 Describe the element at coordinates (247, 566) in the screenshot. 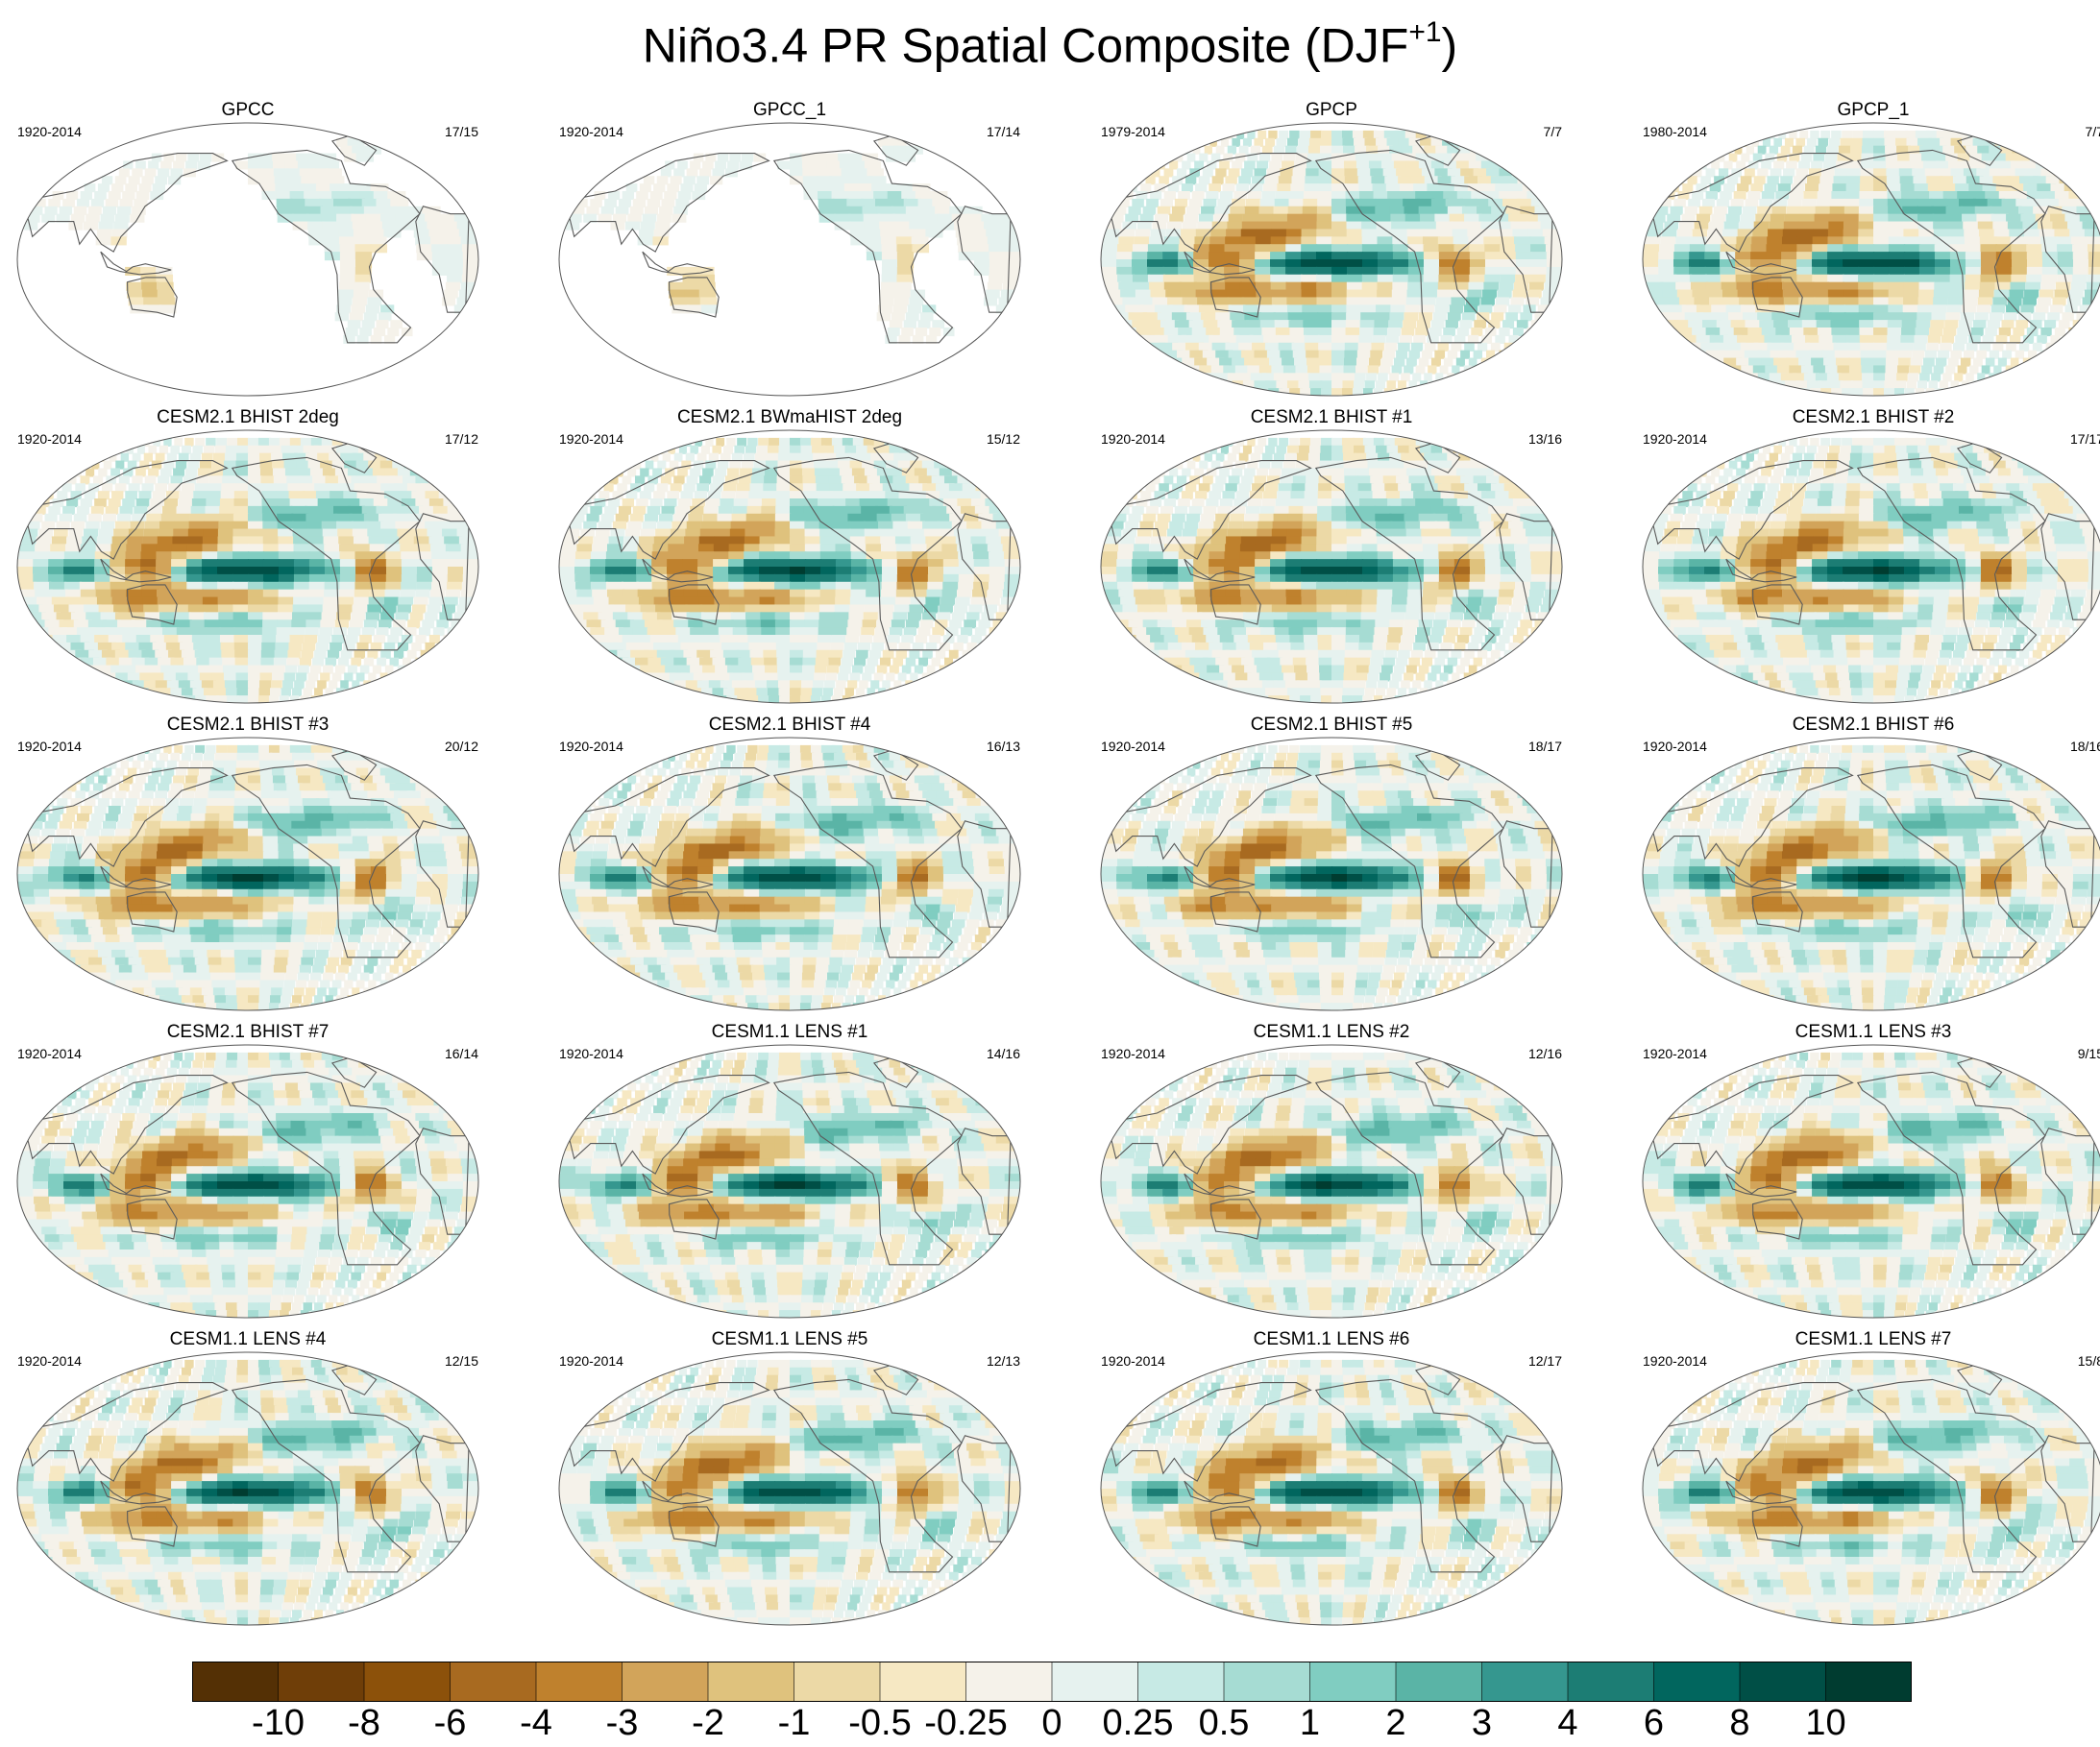

I see `map-border` at that location.